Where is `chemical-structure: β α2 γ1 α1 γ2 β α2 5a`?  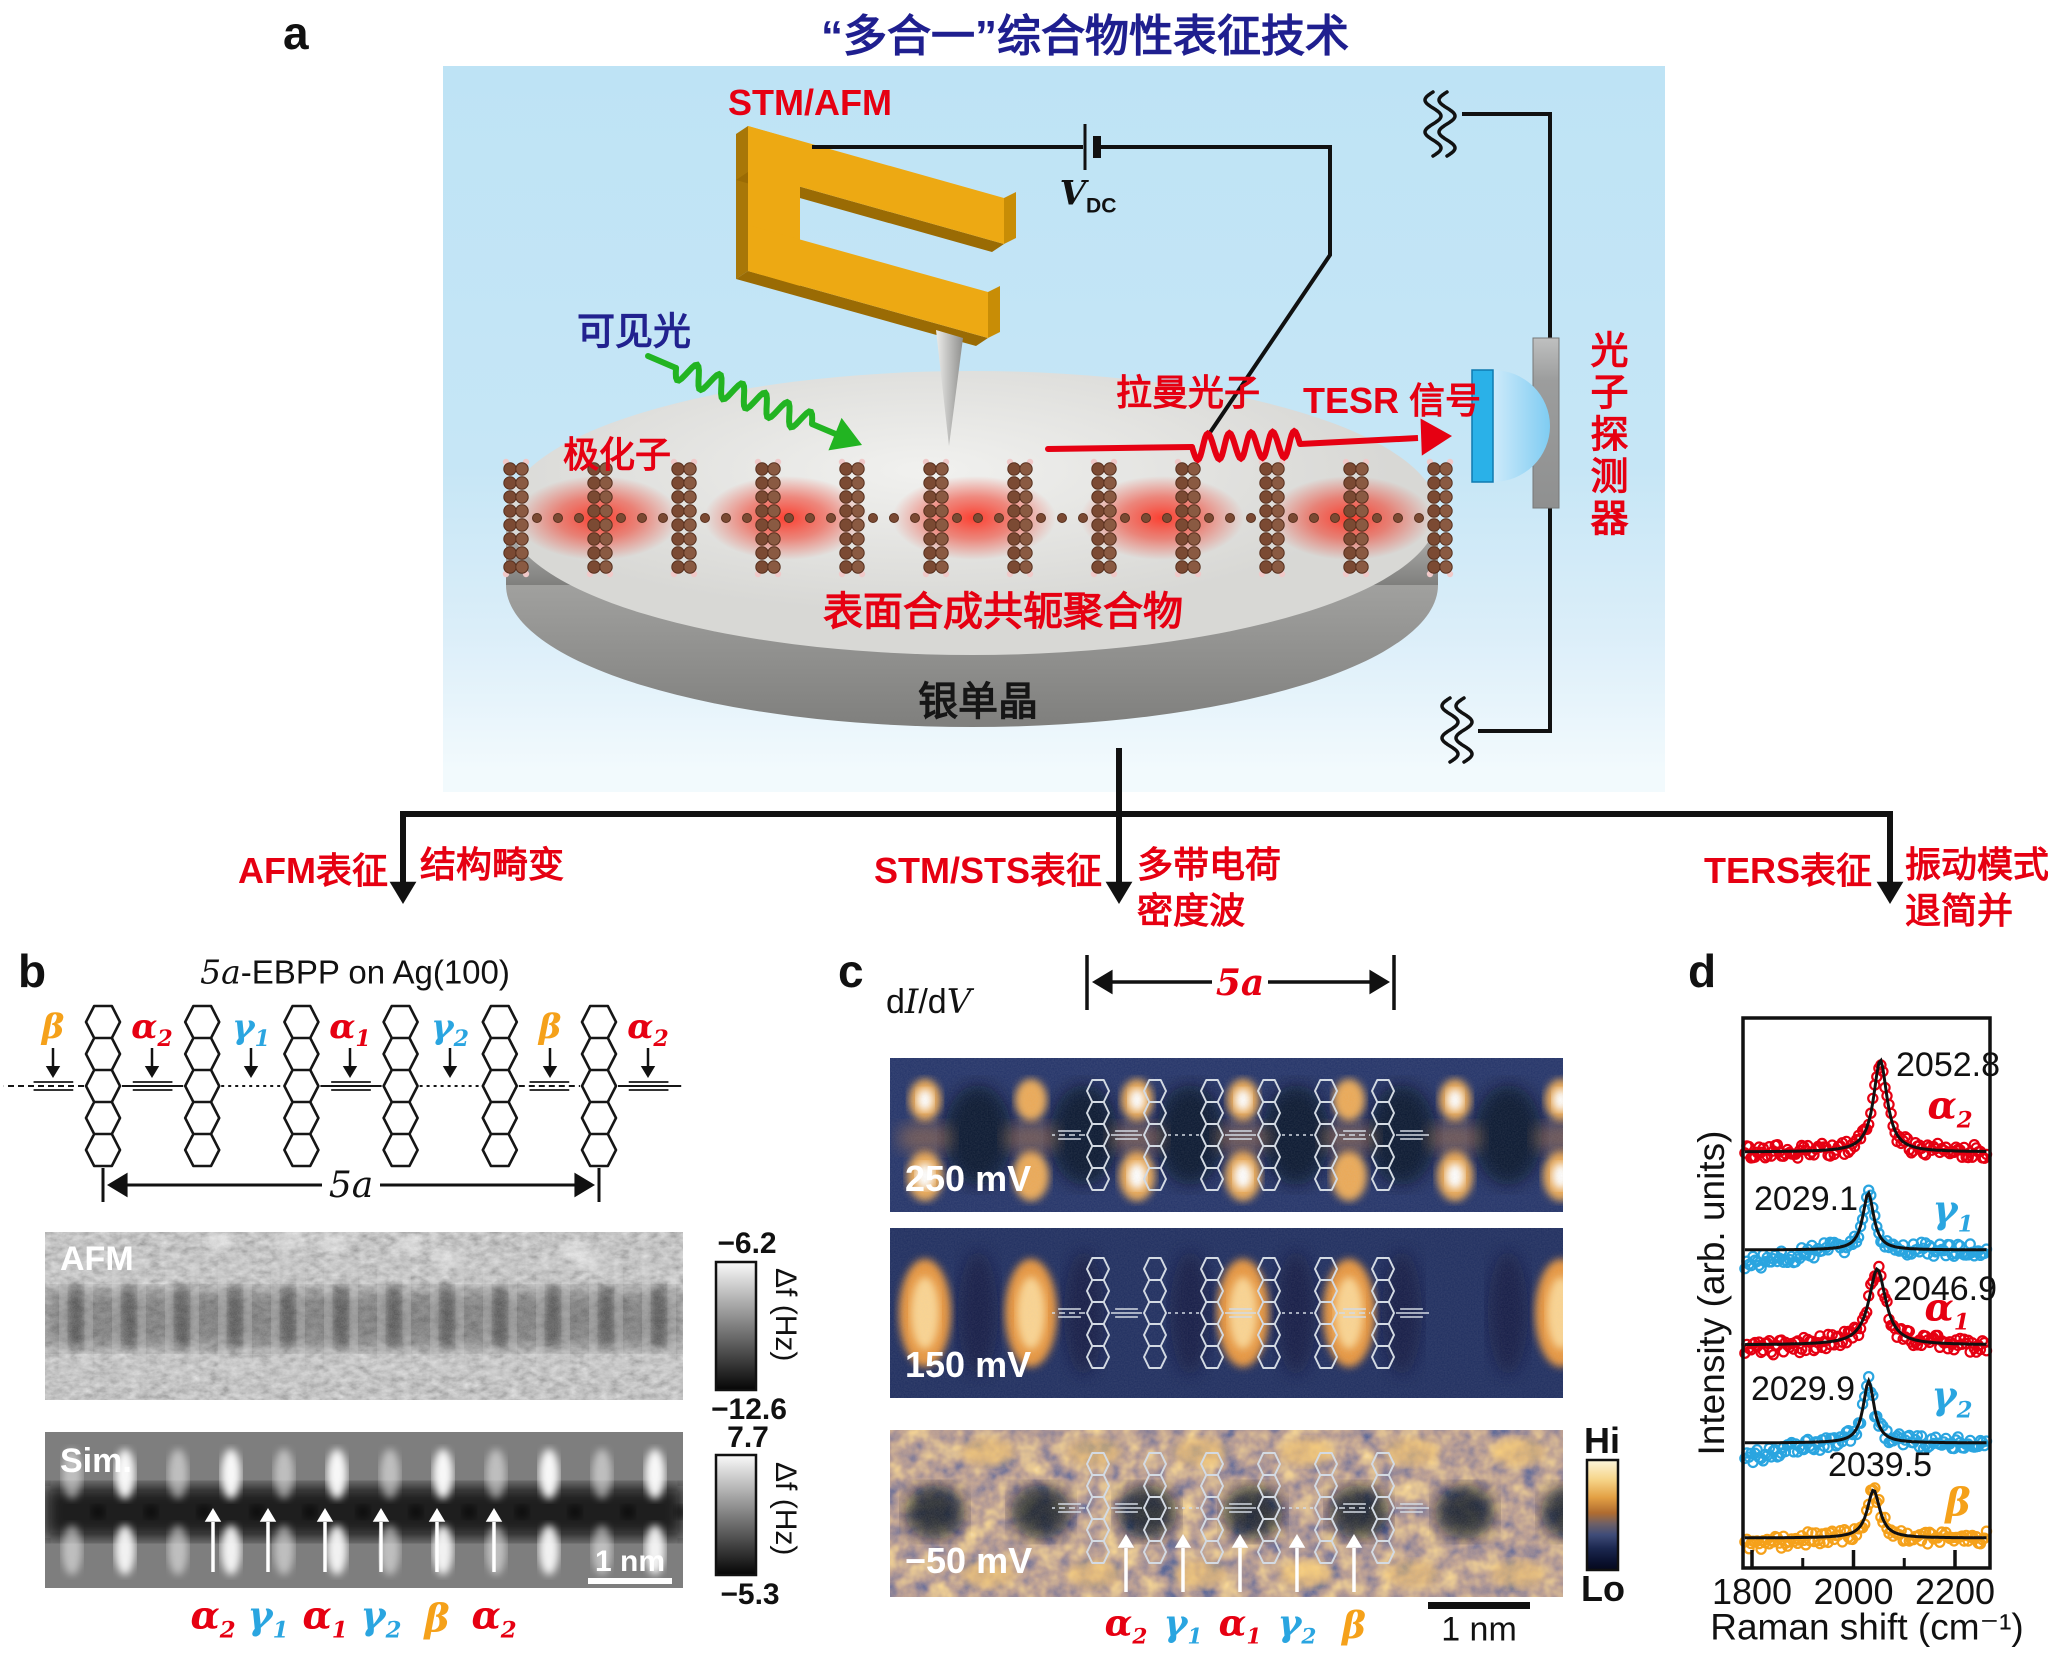
chemical-structure: β α2 γ1 α1 γ2 β α2 5a is located at coordinates (342, 1105).